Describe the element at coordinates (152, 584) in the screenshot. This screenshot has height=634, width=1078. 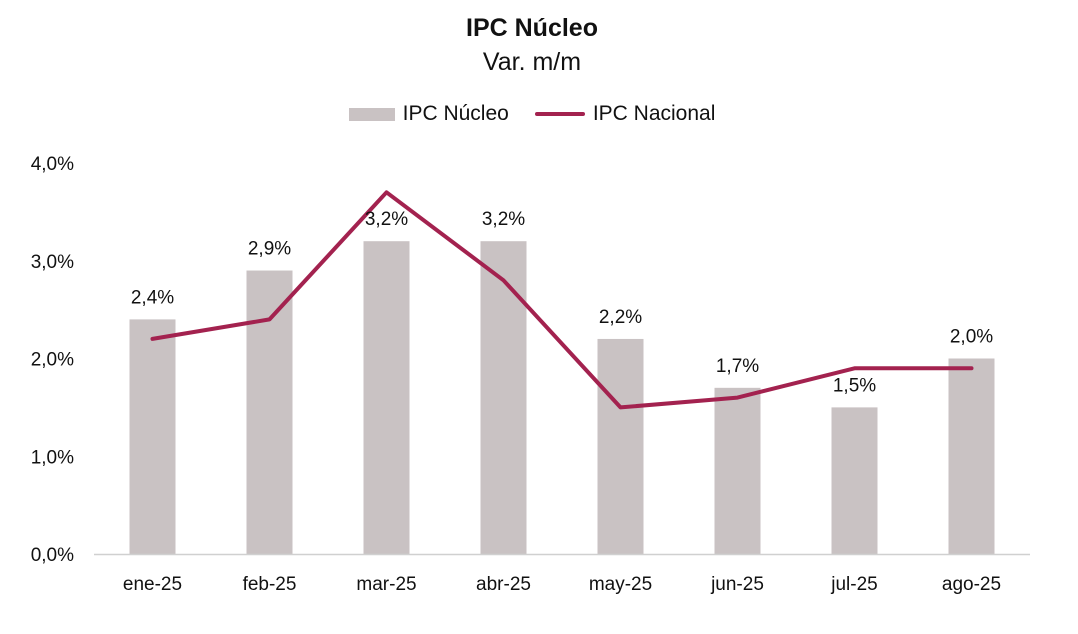
I see `x-tick-label: ene-25` at that location.